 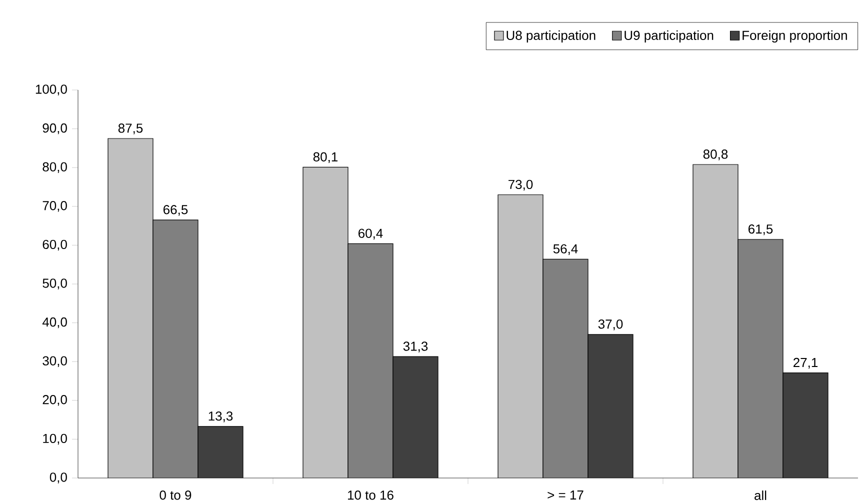 I want to click on data-label: 60,4, so click(x=370, y=234).